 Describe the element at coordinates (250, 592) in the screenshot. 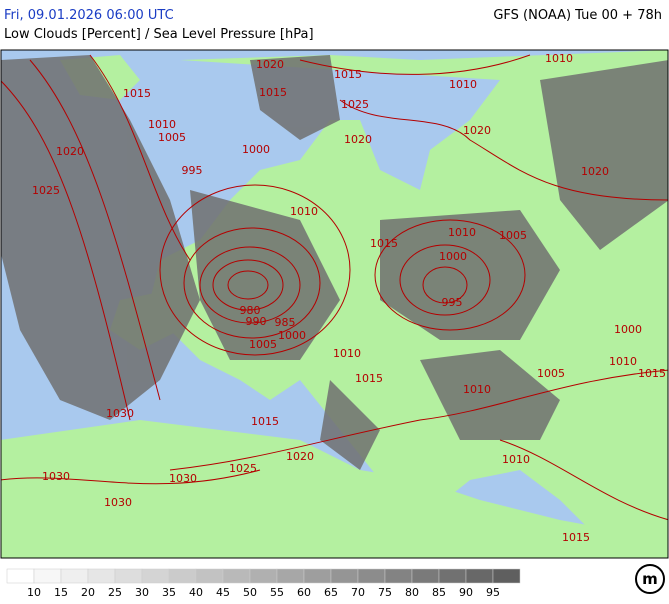

I see `legend-tick-label: 50` at that location.